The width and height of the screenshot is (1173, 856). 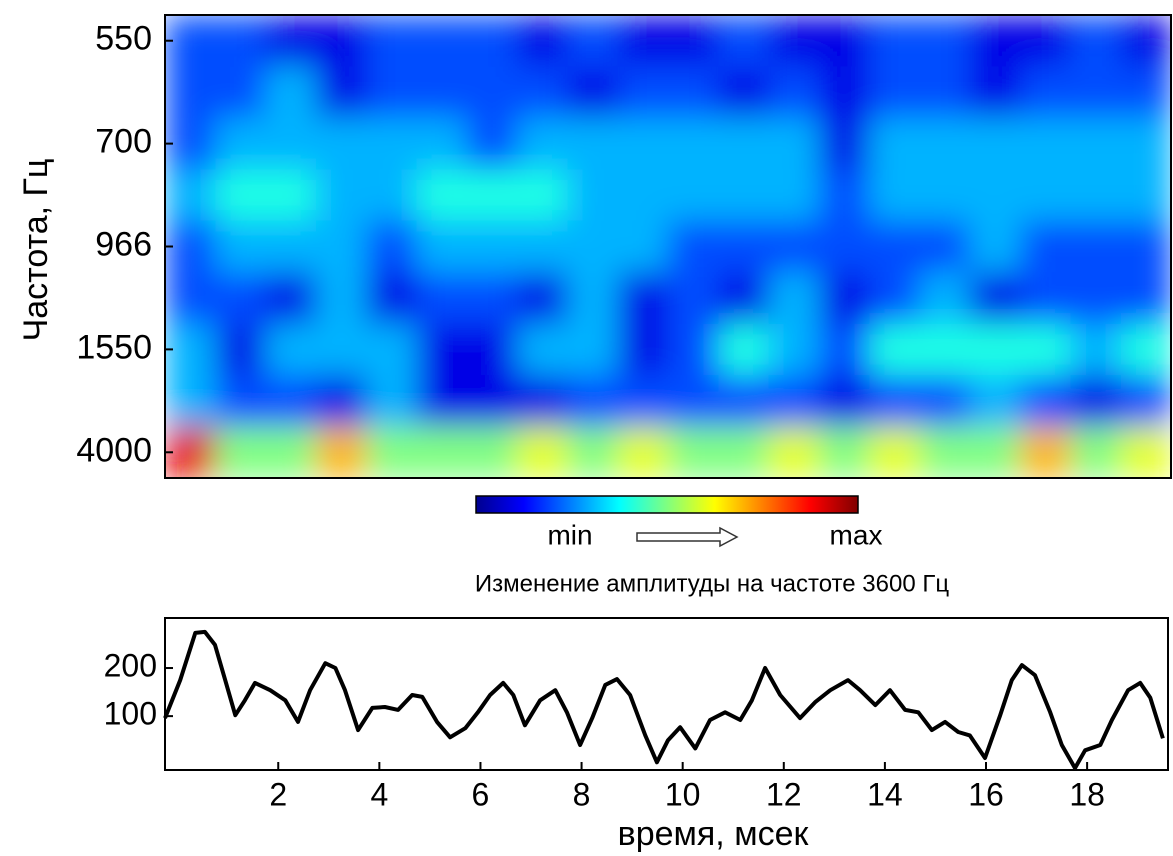 What do you see at coordinates (130, 714) in the screenshot?
I see `y-tick-label: 100` at bounding box center [130, 714].